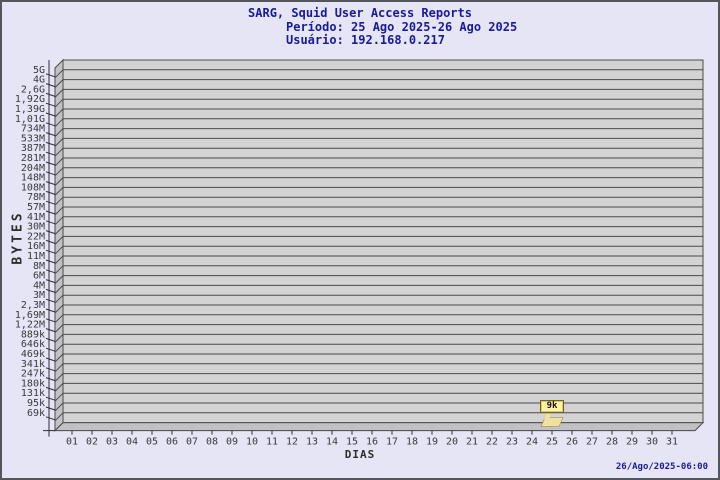  What do you see at coordinates (312, 442) in the screenshot?
I see `x-tick-label: 13` at bounding box center [312, 442].